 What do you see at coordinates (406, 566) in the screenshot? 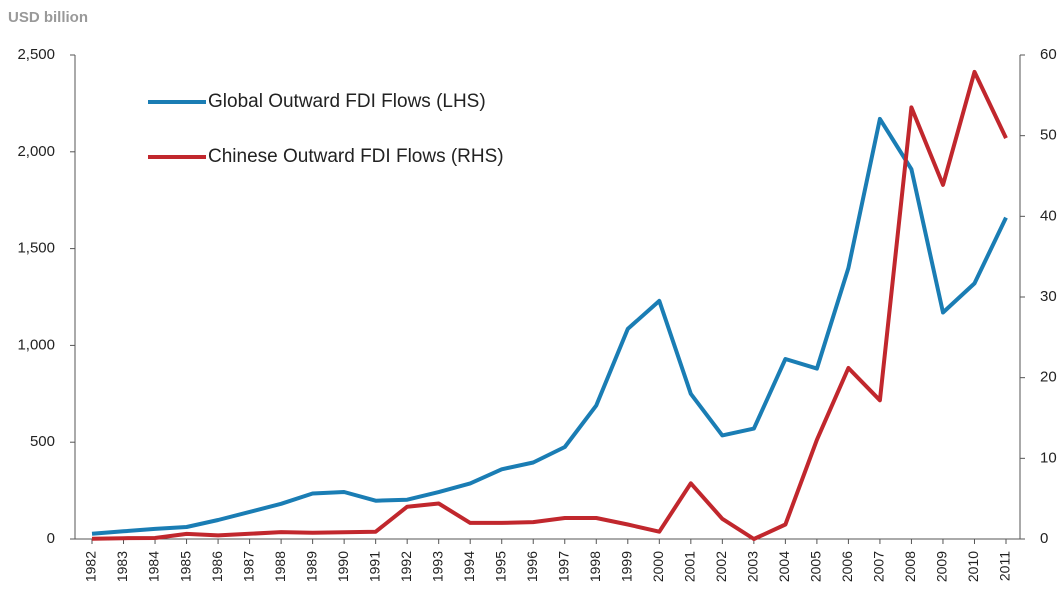
I see `x-tick-label: 1992` at bounding box center [406, 566].